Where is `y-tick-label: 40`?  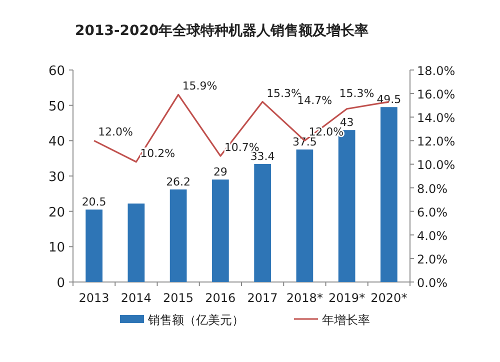
y-tick-label: 40 is located at coordinates (56, 142).